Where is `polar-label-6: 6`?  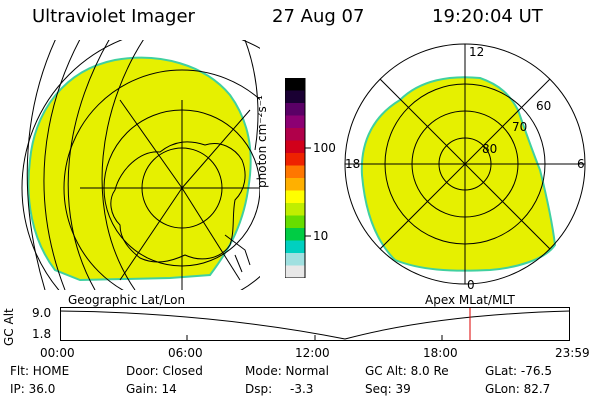 polar-label-6: 6 is located at coordinates (581, 164).